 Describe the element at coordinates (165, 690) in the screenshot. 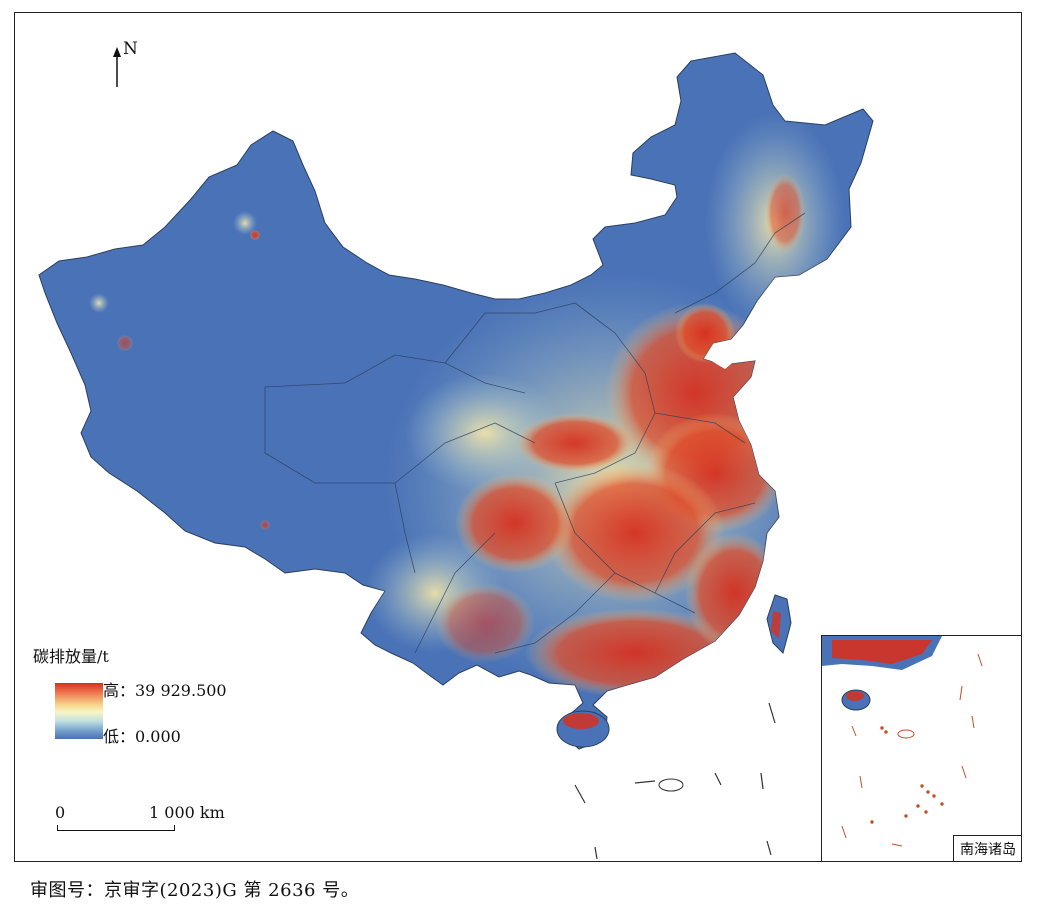

I see `legend-high-label: 高：39 929.500` at that location.